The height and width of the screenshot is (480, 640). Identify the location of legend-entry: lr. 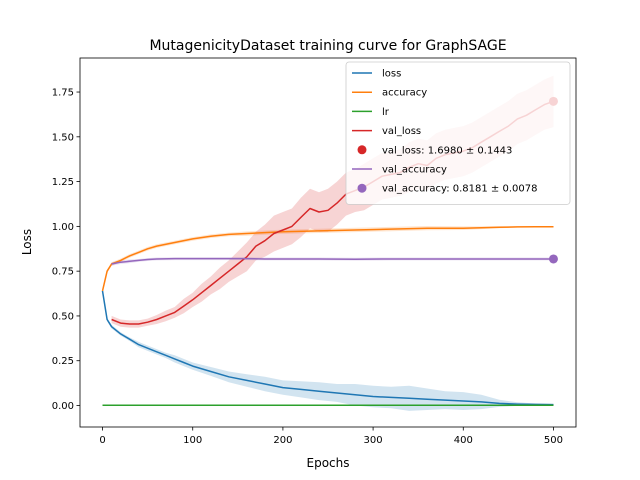
(371, 112).